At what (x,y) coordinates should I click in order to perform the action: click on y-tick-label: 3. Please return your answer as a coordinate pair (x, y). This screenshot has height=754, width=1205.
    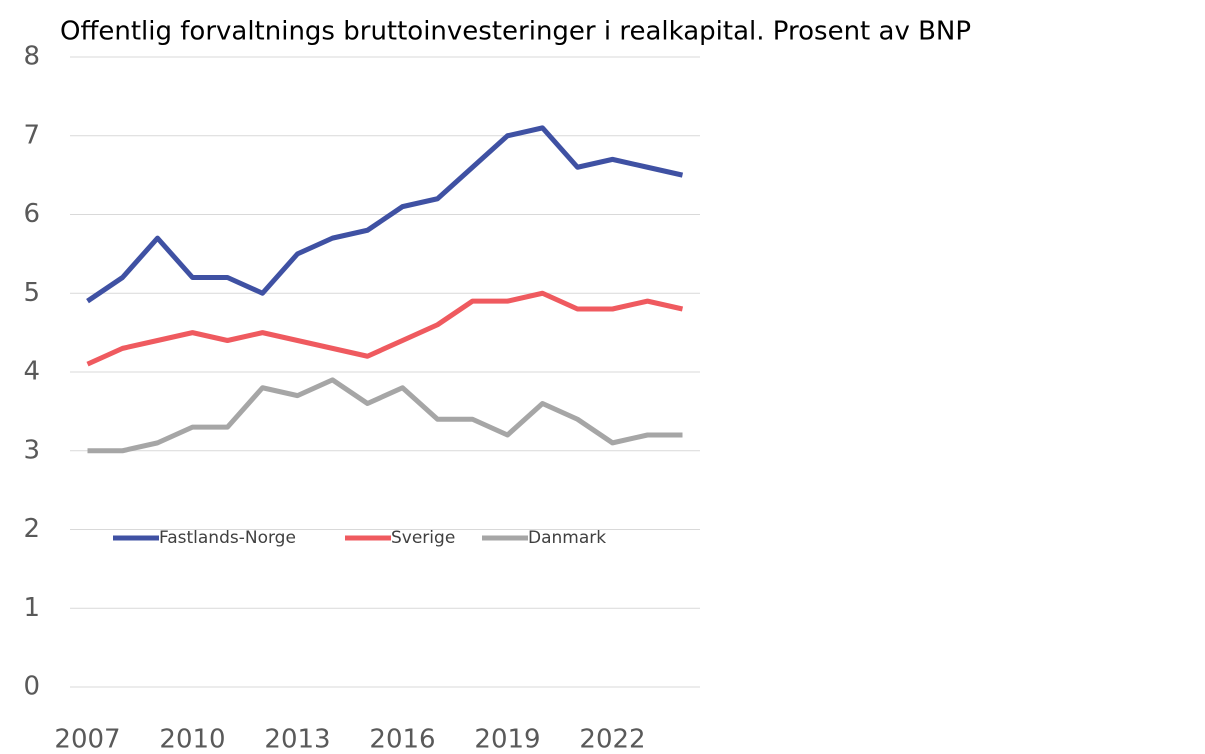
    Looking at the image, I should click on (31, 450).